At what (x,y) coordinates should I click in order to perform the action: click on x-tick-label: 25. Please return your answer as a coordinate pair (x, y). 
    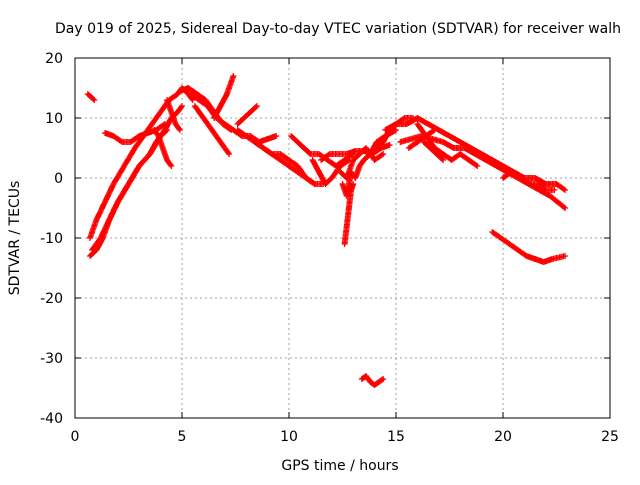
    Looking at the image, I should click on (610, 437).